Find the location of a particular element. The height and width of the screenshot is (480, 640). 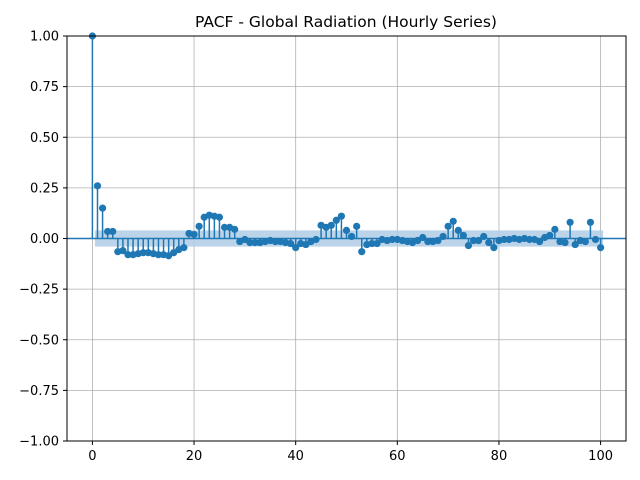

x-tick-label: 20 is located at coordinates (194, 456).